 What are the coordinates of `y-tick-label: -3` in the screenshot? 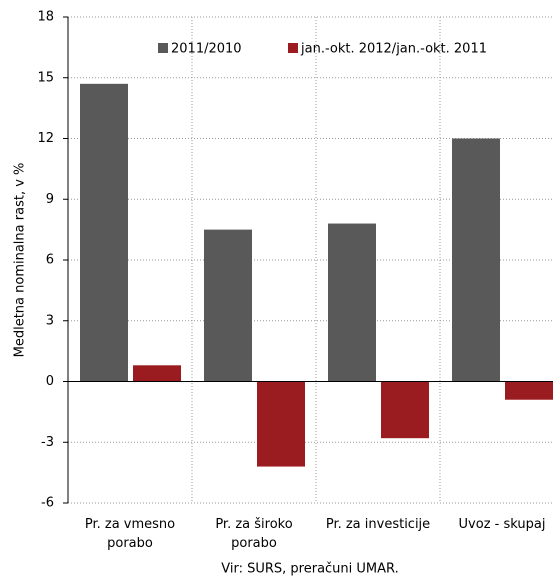 It's located at (47, 442).